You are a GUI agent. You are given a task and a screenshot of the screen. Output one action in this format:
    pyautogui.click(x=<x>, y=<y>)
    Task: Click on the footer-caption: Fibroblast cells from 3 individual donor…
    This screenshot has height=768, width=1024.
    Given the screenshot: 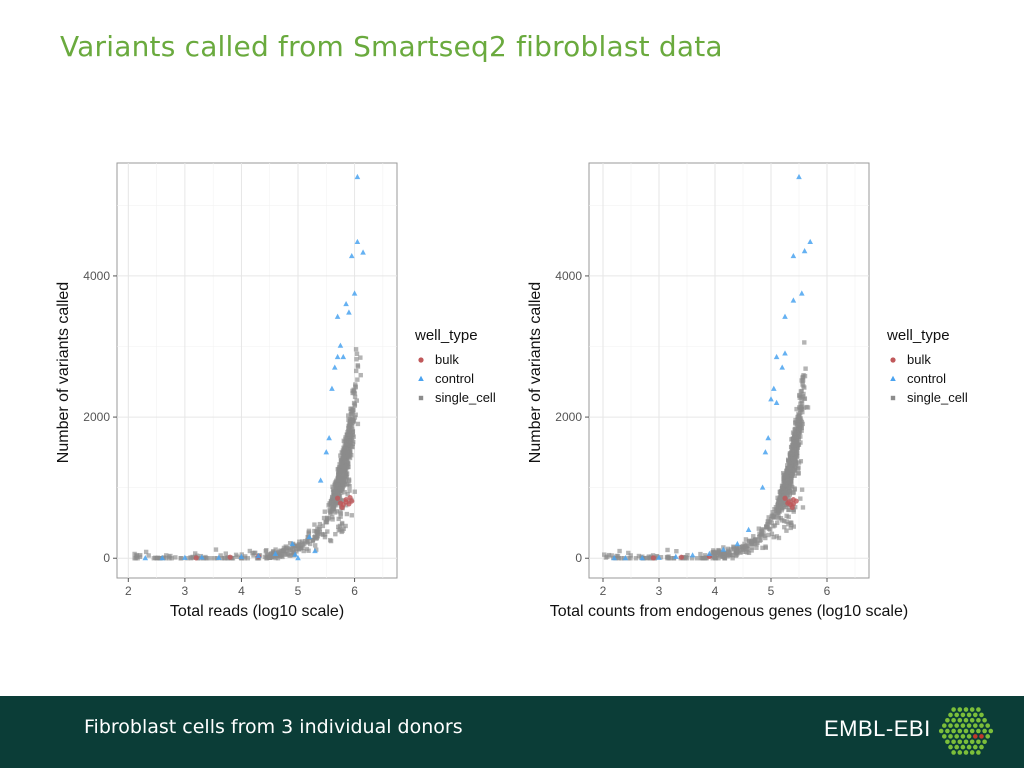 What is the action you would take?
    pyautogui.click(x=273, y=727)
    